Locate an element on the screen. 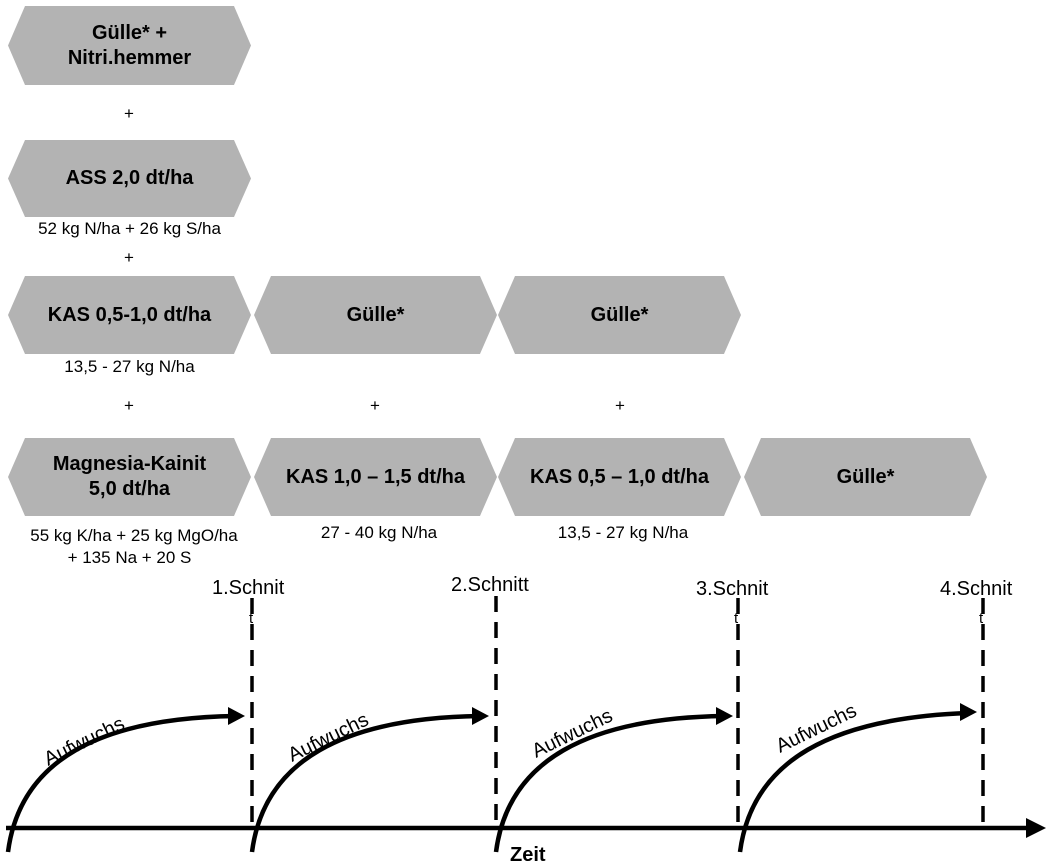  hex-magnesia-kainit: Magnesia-Kainit 5,0 dt/ha is located at coordinates (129, 477).